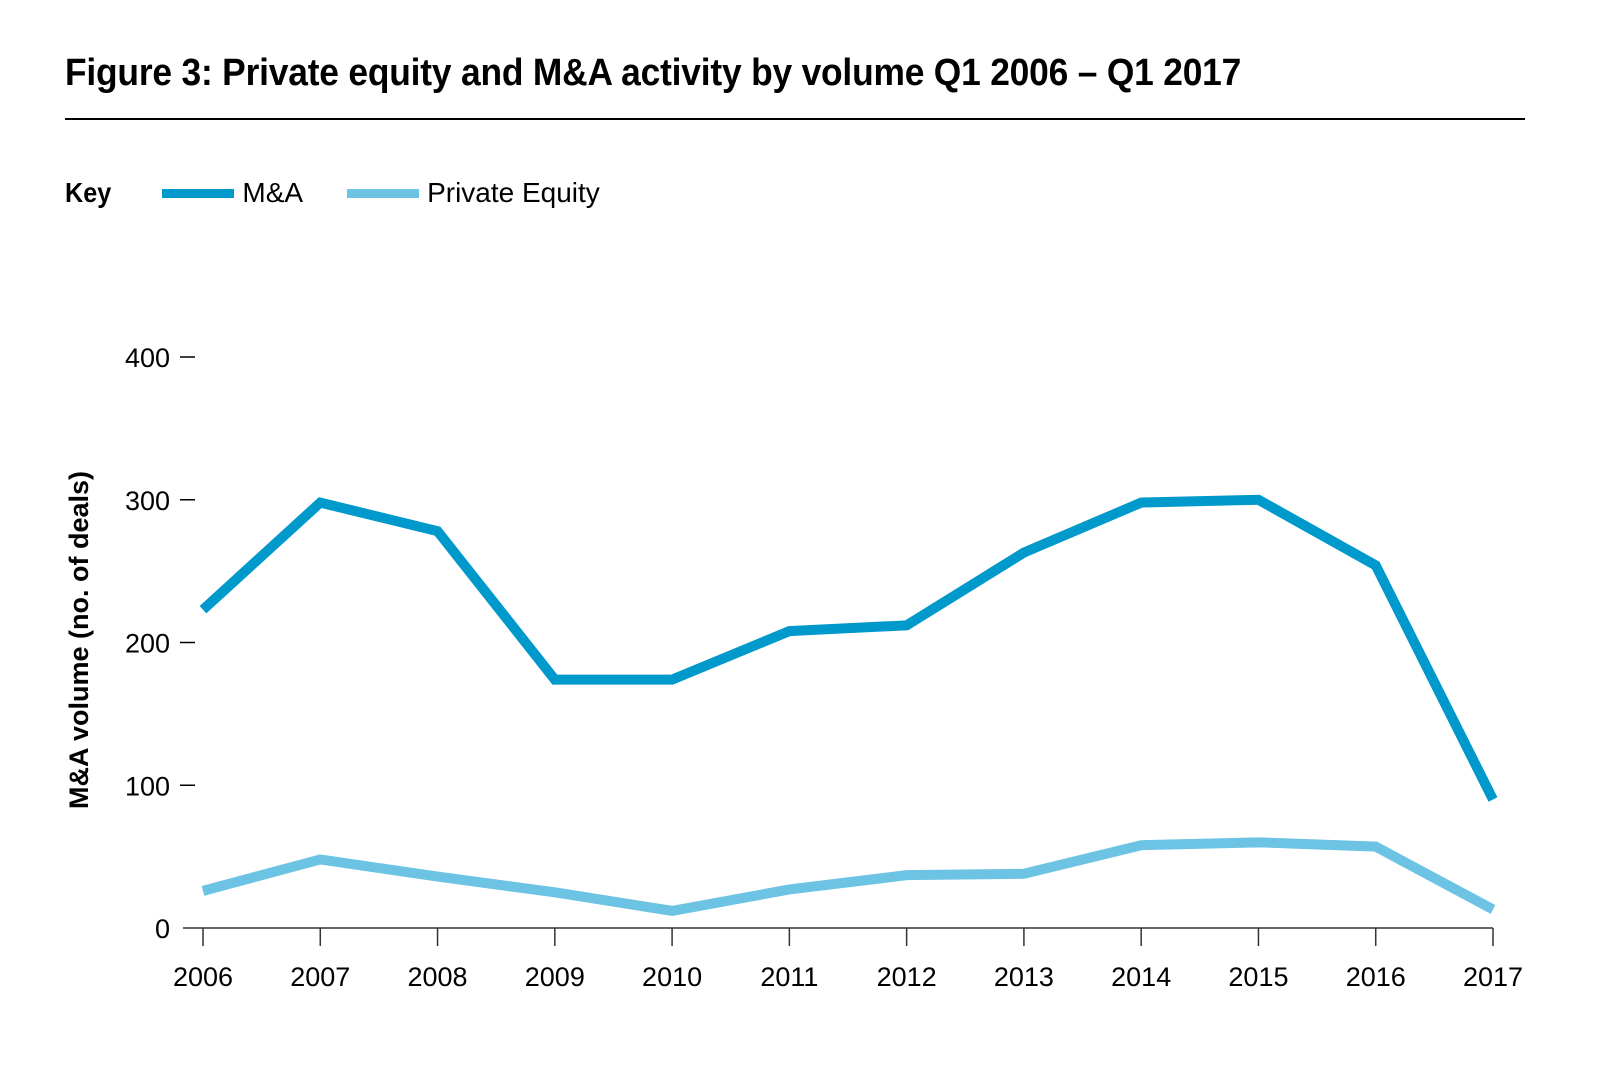 The width and height of the screenshot is (1600, 1090). I want to click on x-tick-label: 2011, so click(789, 977).